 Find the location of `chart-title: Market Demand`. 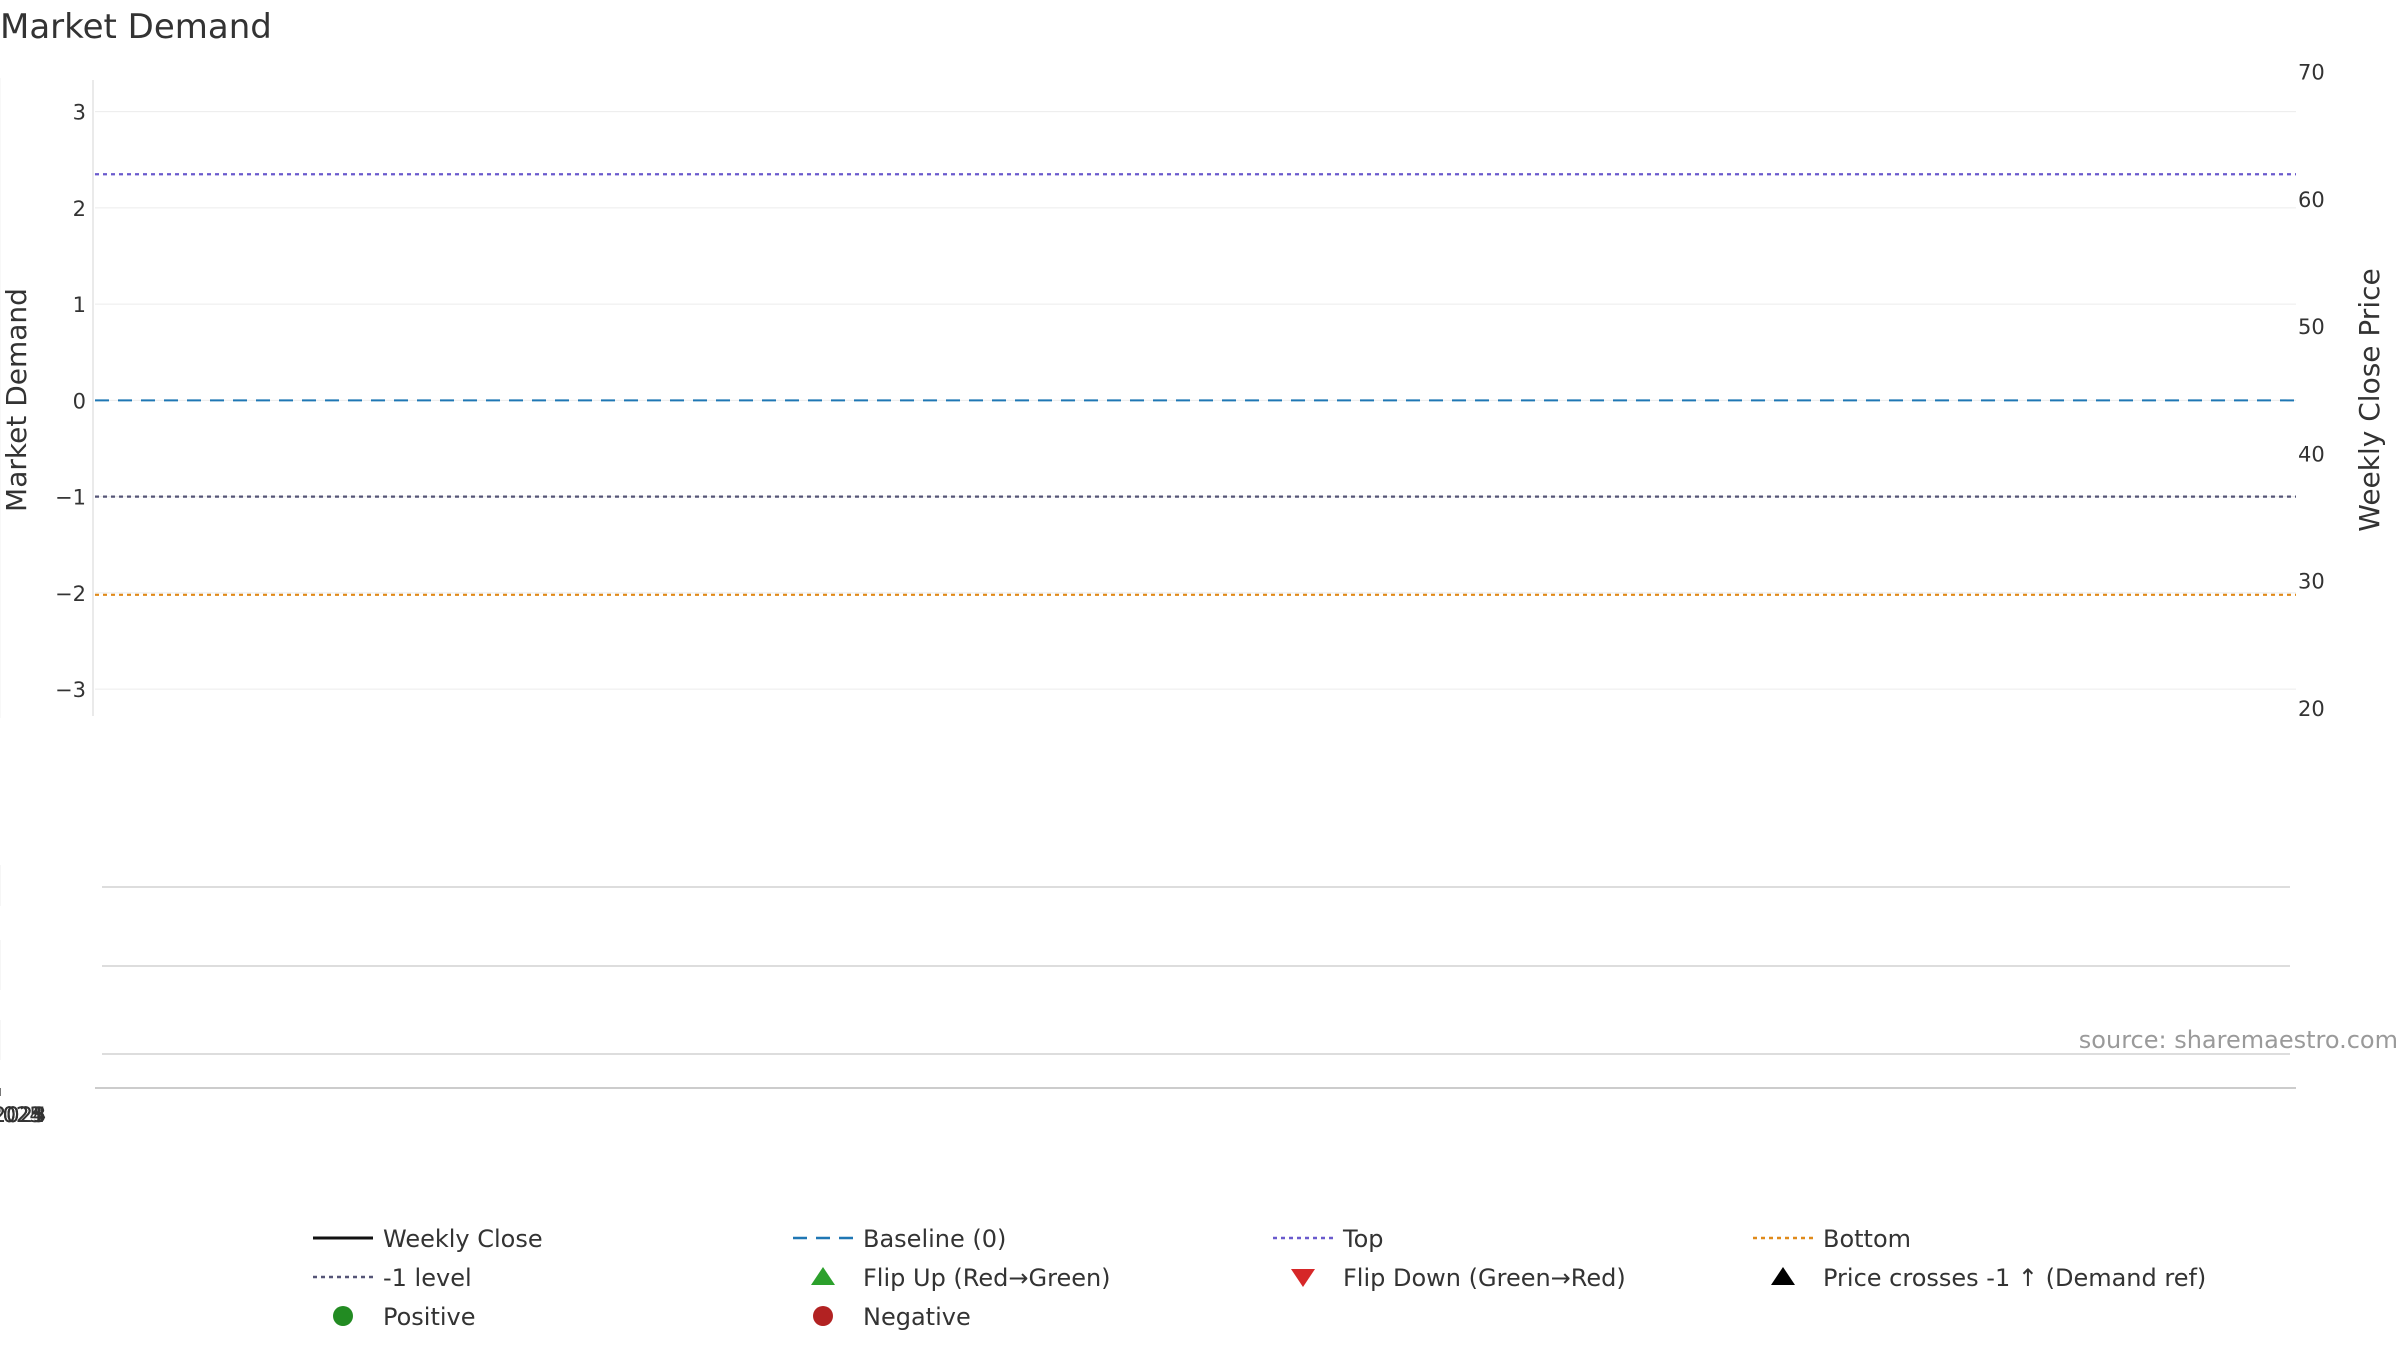

chart-title: Market Demand is located at coordinates (136, 27).